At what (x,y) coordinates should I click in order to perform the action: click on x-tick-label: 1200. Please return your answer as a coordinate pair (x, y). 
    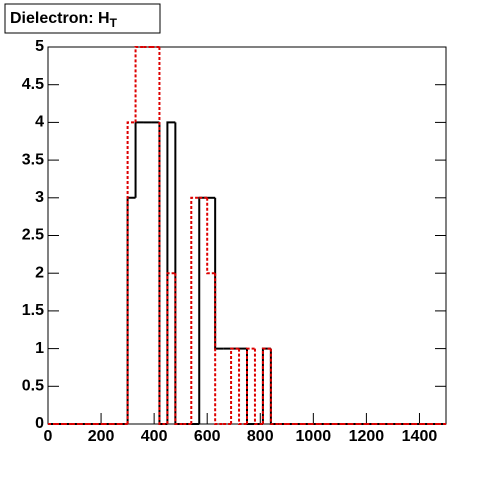
    Looking at the image, I should click on (367, 436).